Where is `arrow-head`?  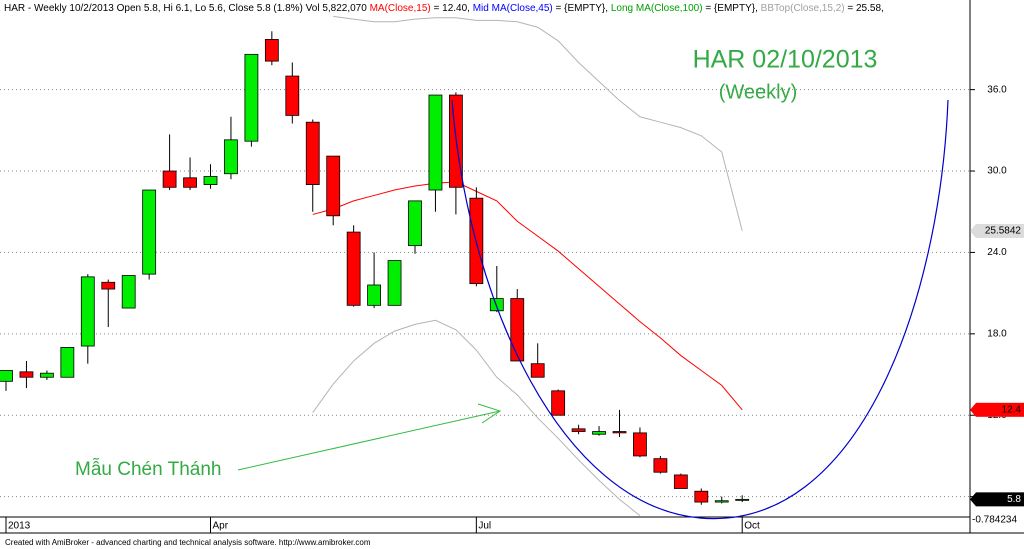
arrow-head is located at coordinates (489, 413).